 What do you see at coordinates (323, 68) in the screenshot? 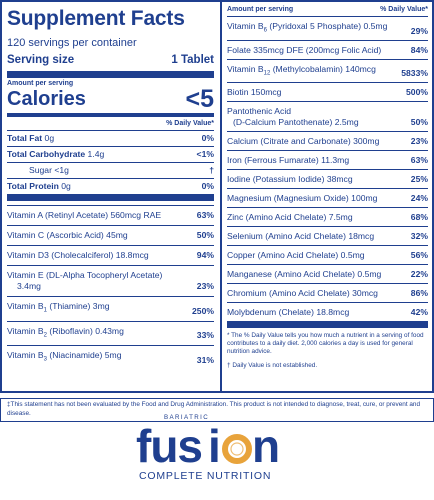
I see `nutrient-detail: (Methylcobalamin) 140mcg` at bounding box center [323, 68].